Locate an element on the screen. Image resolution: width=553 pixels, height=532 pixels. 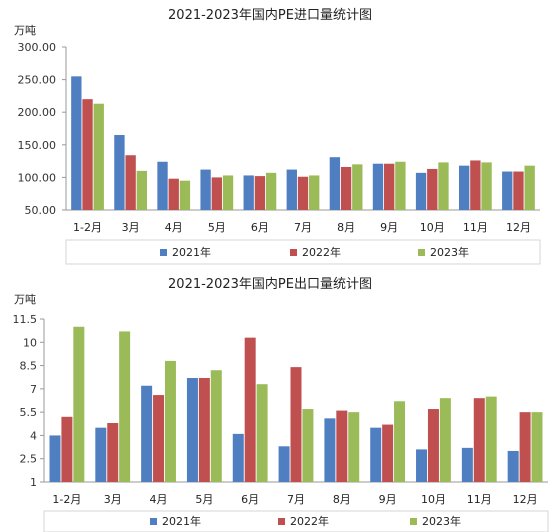
x-tick-label: 5月 is located at coordinates (217, 227).